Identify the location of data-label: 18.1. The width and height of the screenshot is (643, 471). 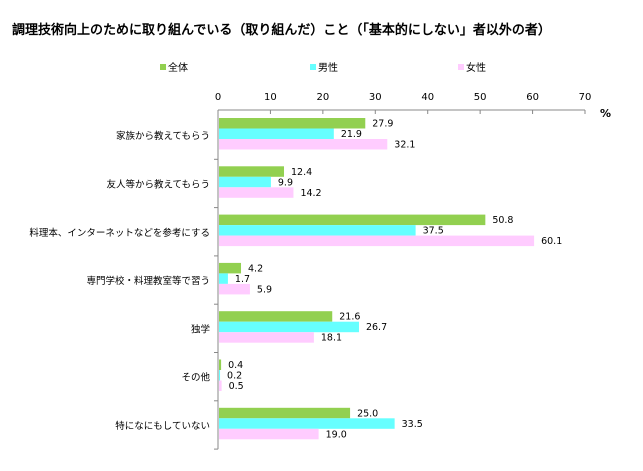
(331, 338).